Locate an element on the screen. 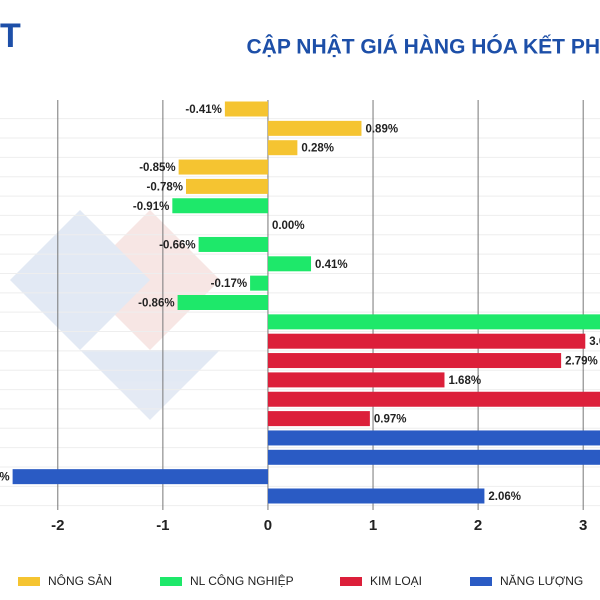 This screenshot has width=600, height=600. x-tick-label: 1 is located at coordinates (373, 525).